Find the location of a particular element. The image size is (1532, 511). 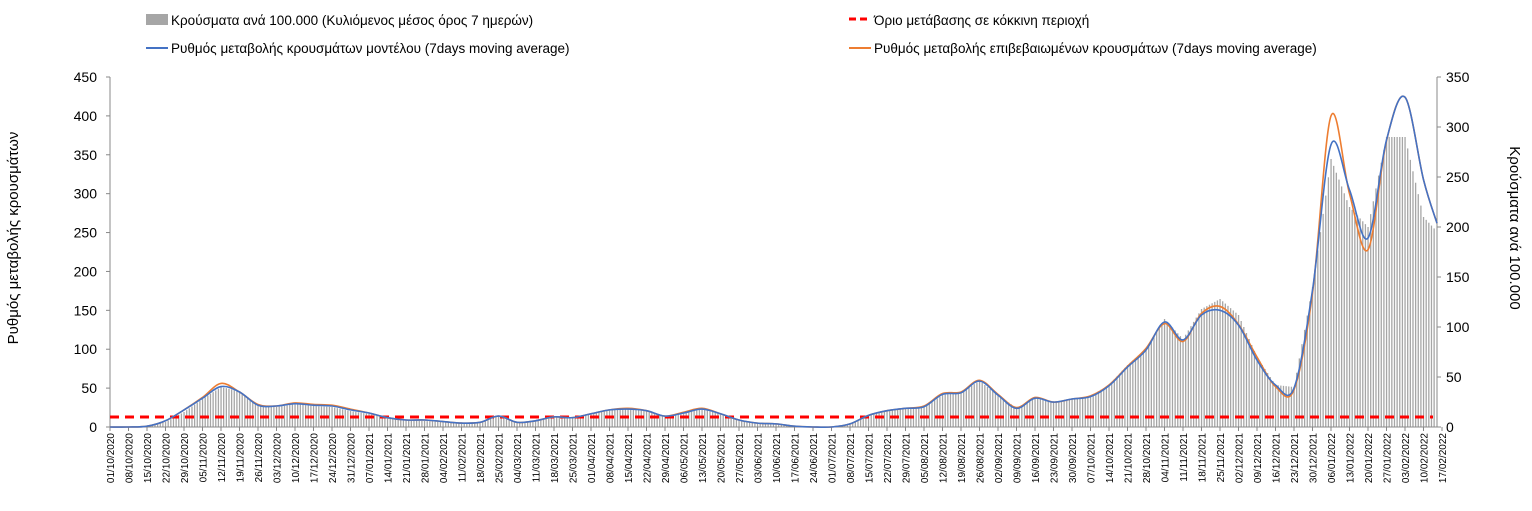

x-tick-label: 17/02/2022 is located at coordinates (1443, 458).